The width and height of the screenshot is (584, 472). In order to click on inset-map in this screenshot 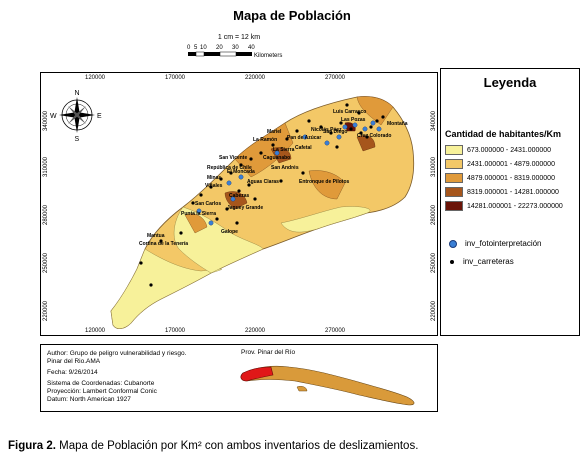, I will do `click(327, 385)`.